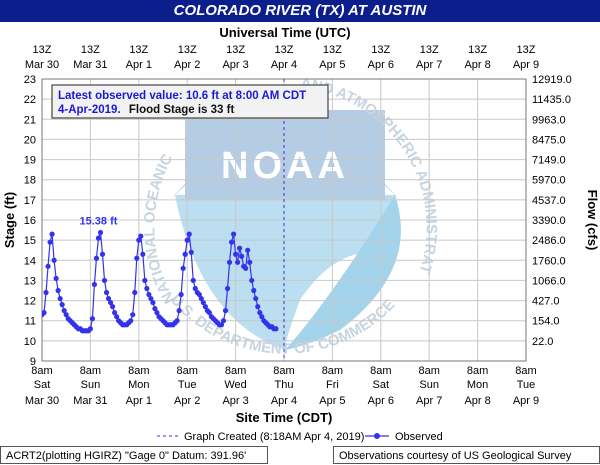  I want to click on flow-tick-label: 12919.0, so click(552, 80).